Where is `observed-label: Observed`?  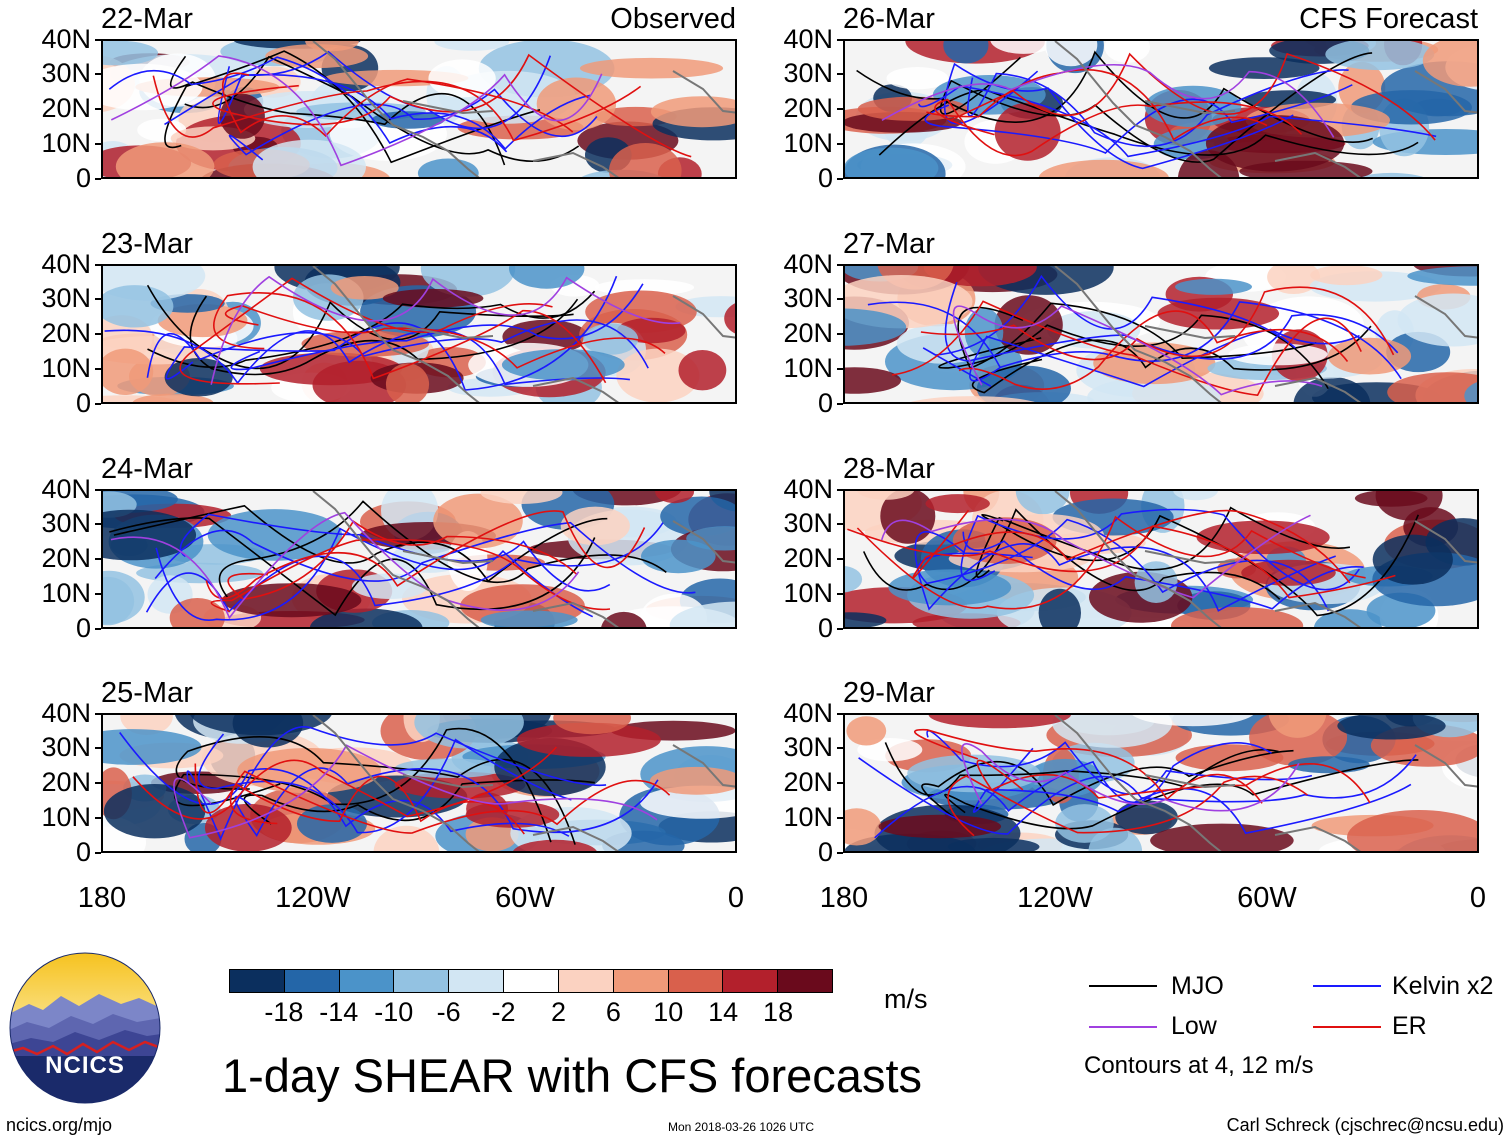 observed-label: Observed is located at coordinates (673, 19).